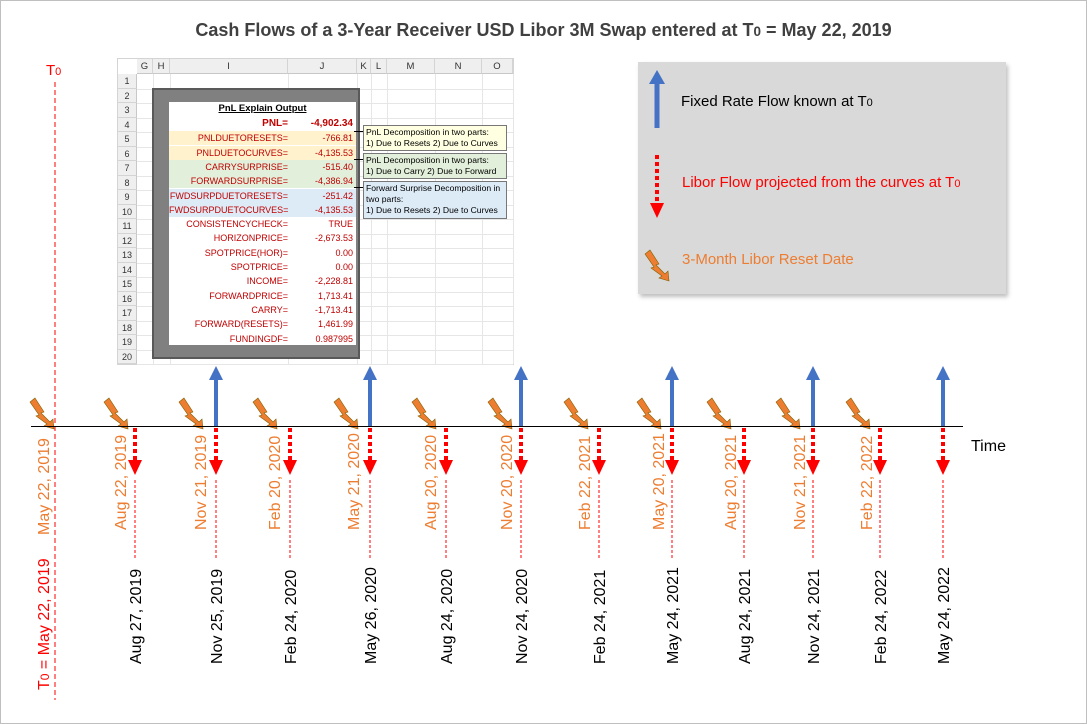  Describe the element at coordinates (267, 281) in the screenshot. I see `pnl-entry-label: INCOME=` at that location.